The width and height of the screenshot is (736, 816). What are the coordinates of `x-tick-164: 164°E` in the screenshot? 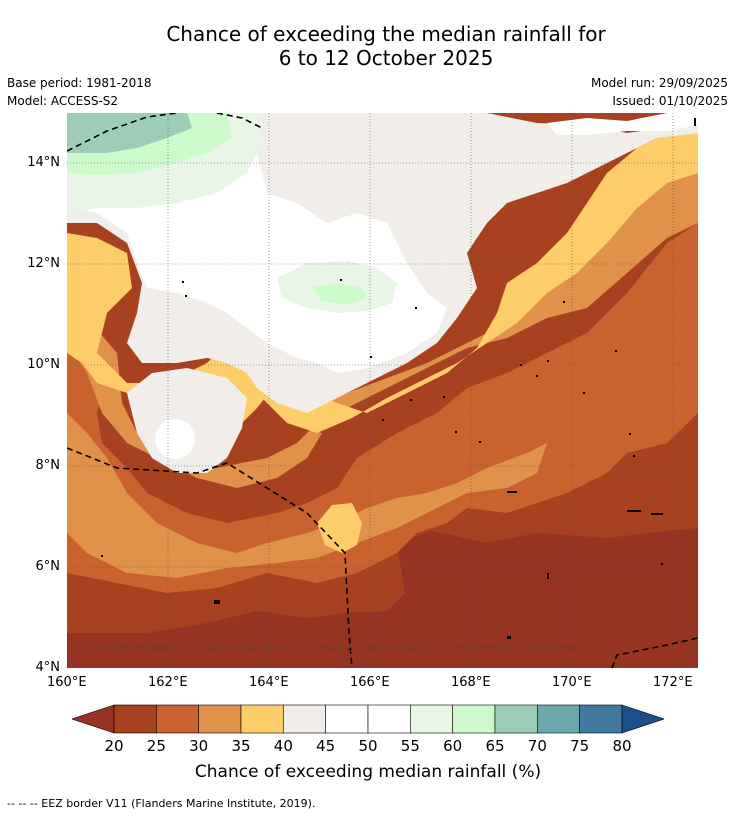 It's located at (269, 682).